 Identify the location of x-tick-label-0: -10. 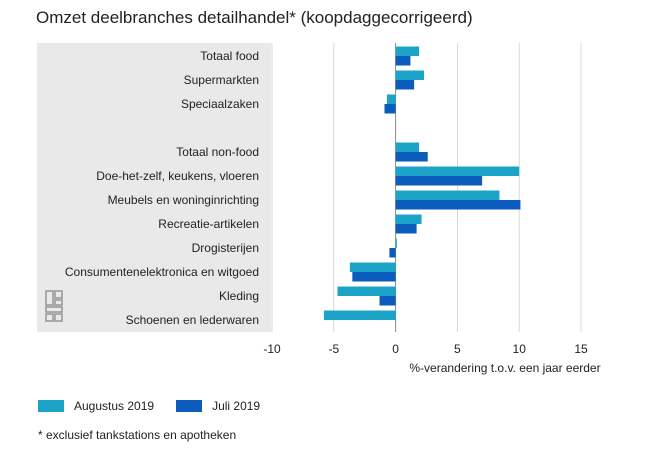
(272, 349).